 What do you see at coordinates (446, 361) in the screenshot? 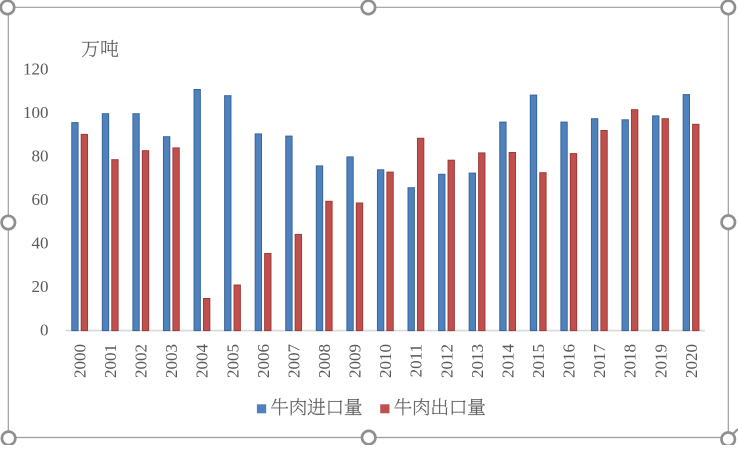
I see `svg-text: 2012` at bounding box center [446, 361].